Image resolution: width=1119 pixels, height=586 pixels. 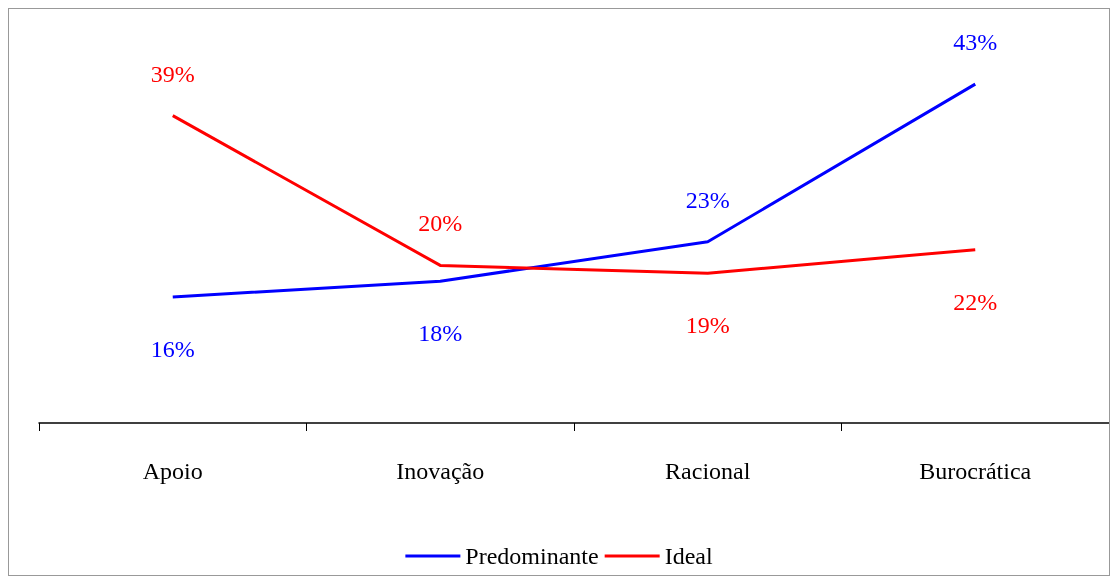 I want to click on data-label: 16%, so click(x=172, y=348).